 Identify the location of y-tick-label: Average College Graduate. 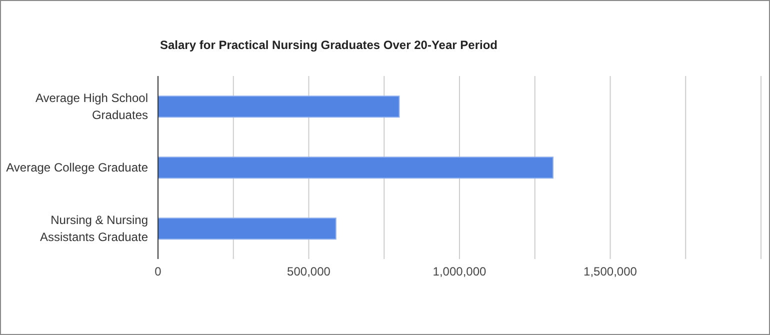
(77, 167).